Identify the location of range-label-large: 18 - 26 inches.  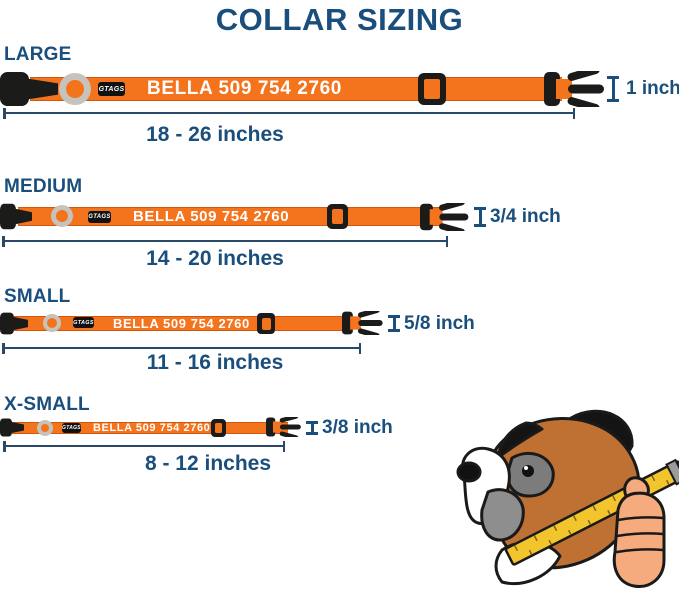
(215, 134).